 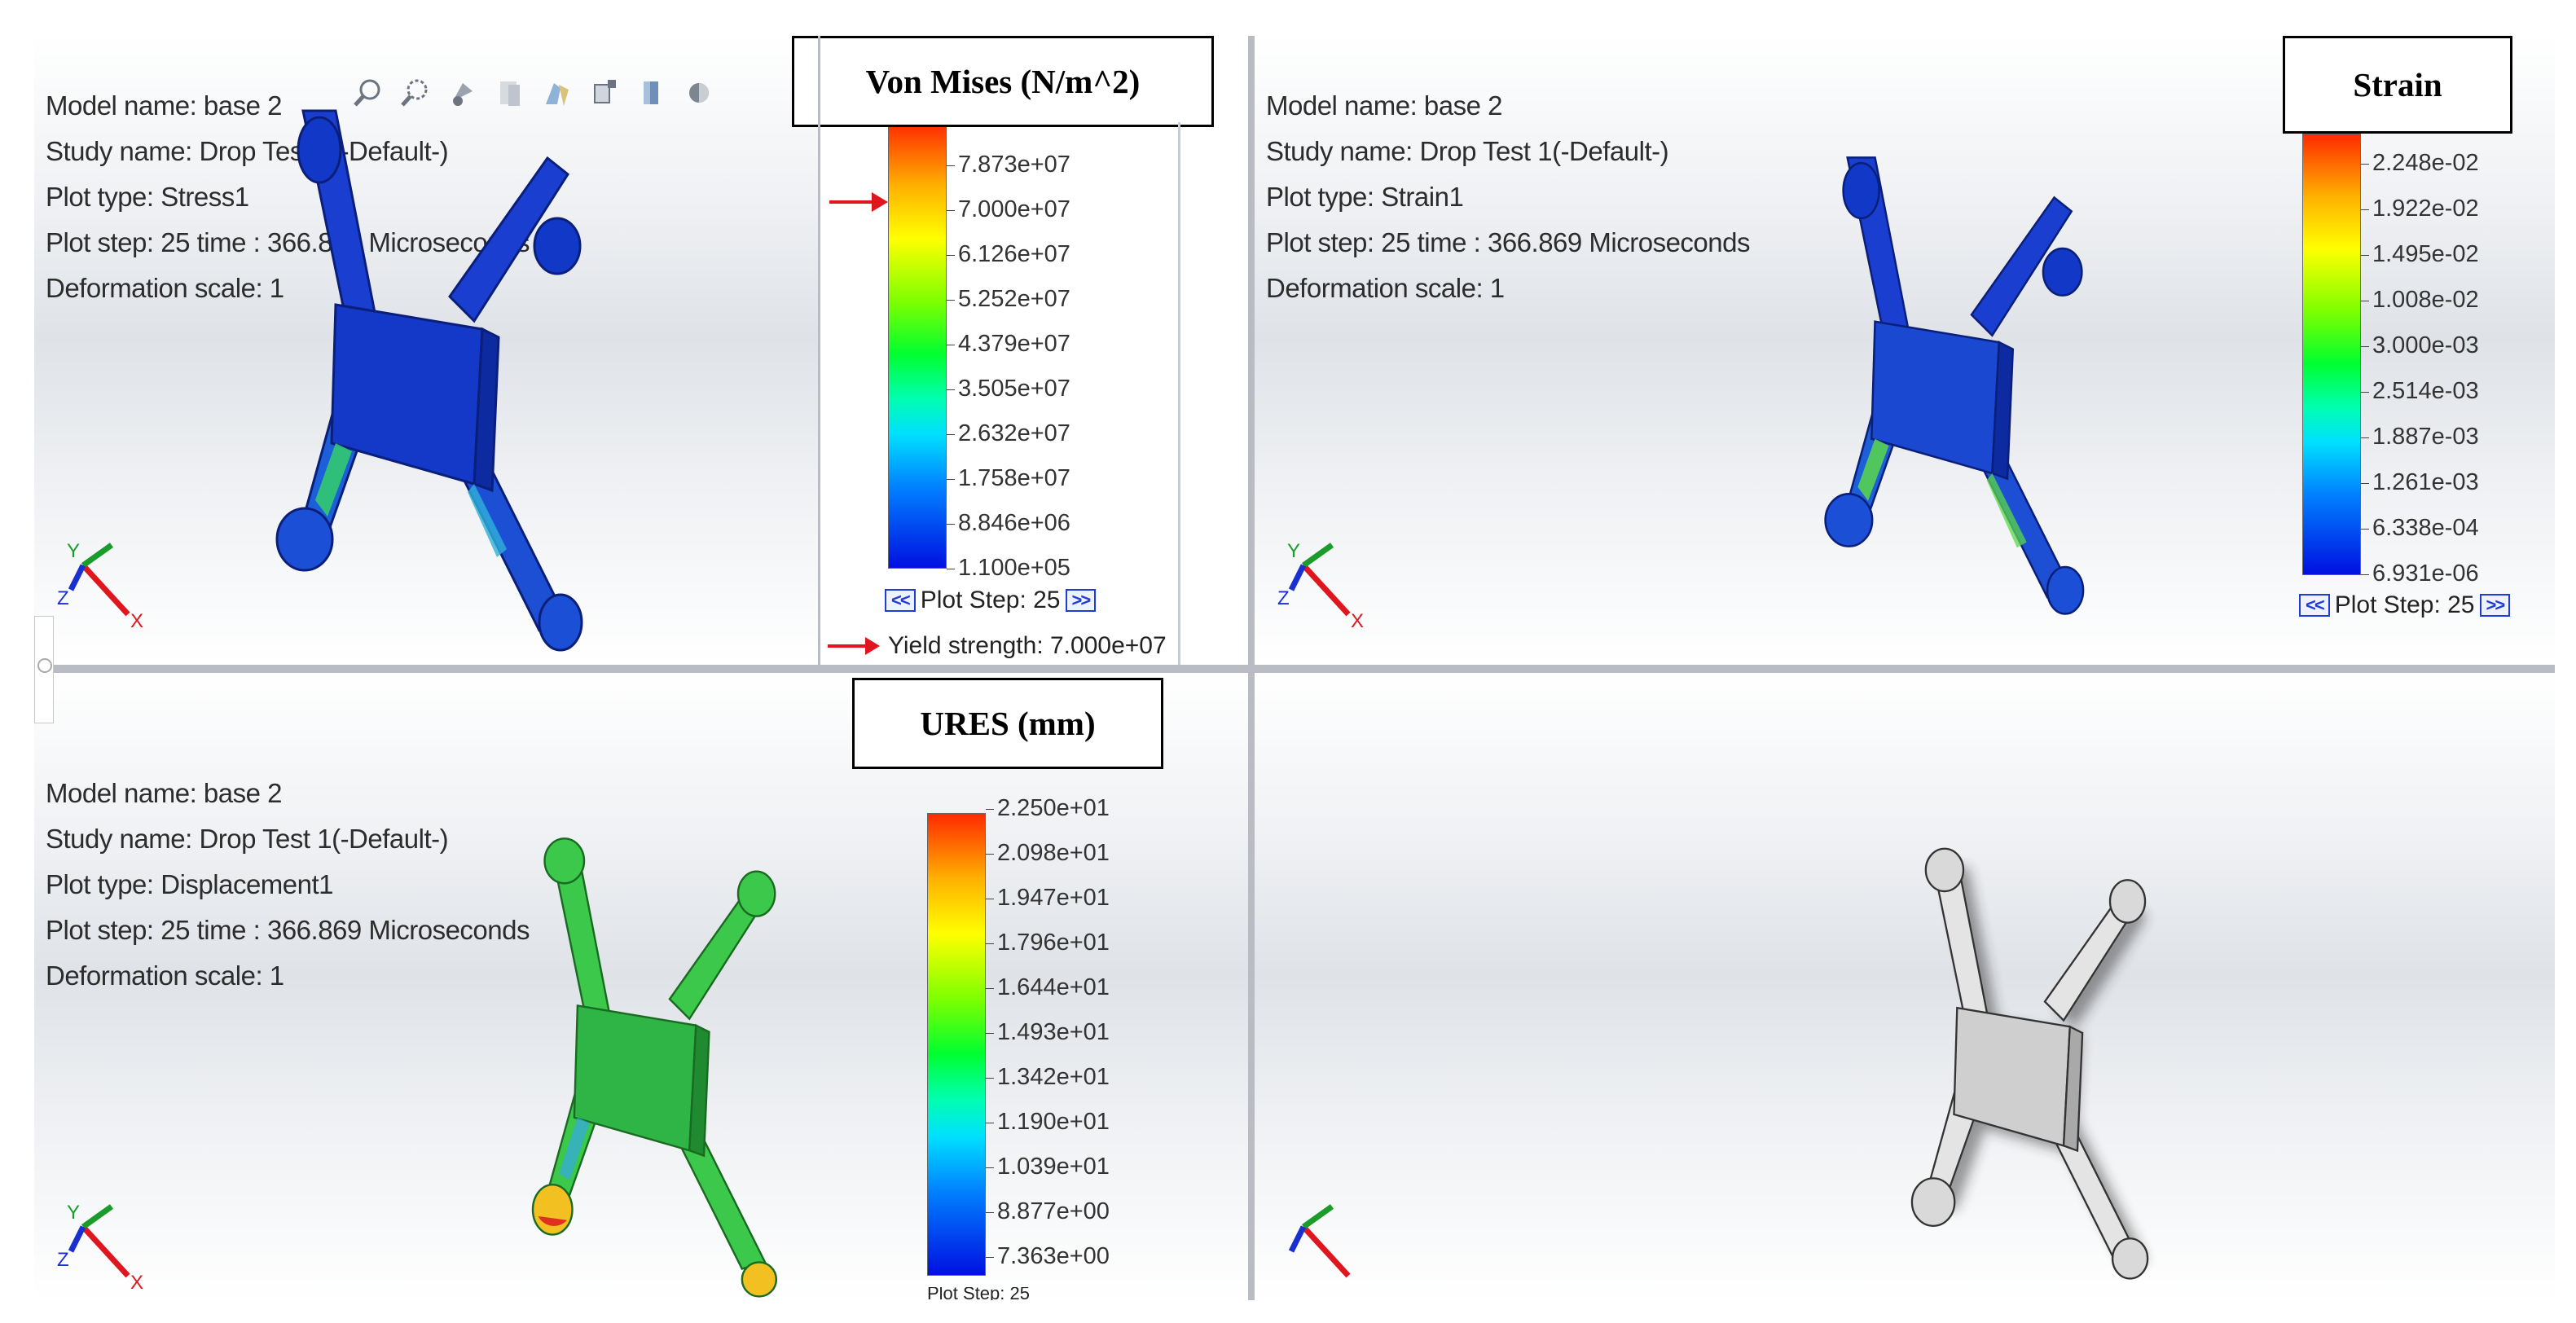 What do you see at coordinates (1048, 808) in the screenshot?
I see `legend-tick-label: 2.250e+01` at bounding box center [1048, 808].